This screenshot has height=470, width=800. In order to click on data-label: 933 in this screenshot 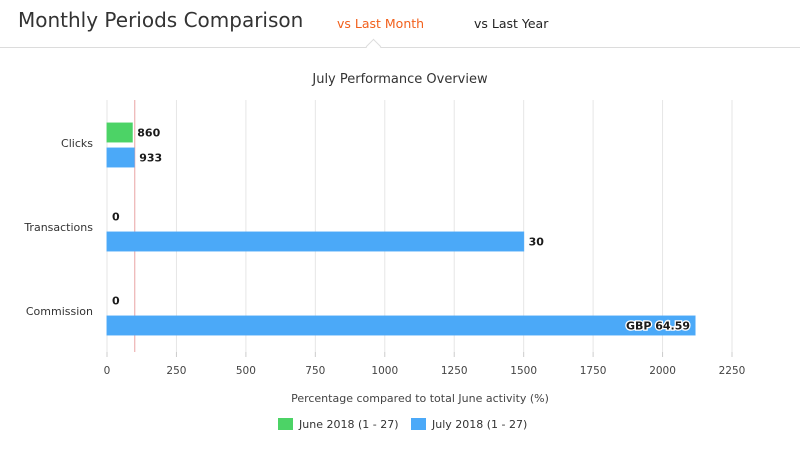, I will do `click(150, 158)`.